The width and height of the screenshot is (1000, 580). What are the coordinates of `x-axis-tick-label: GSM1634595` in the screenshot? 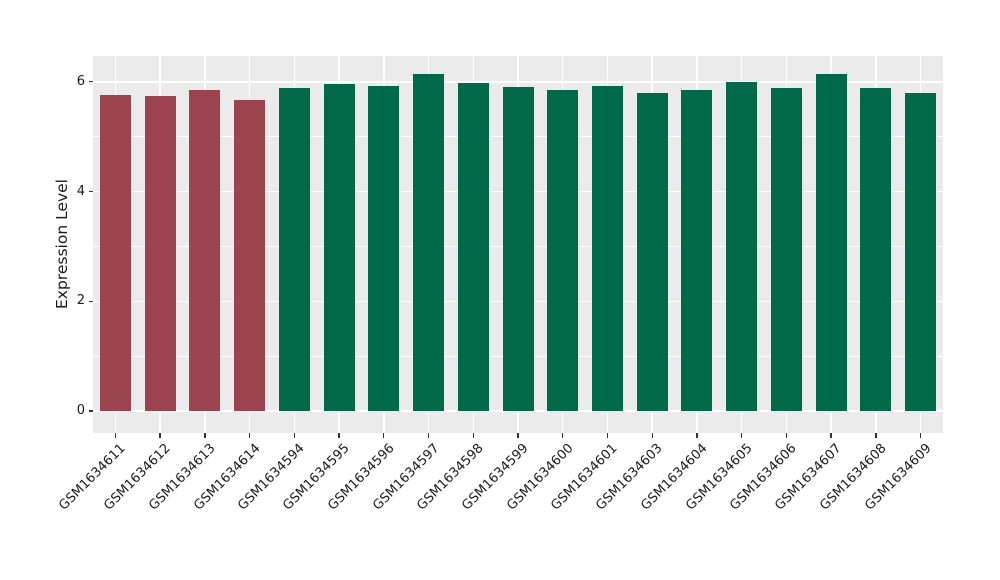 It's located at (316, 477).